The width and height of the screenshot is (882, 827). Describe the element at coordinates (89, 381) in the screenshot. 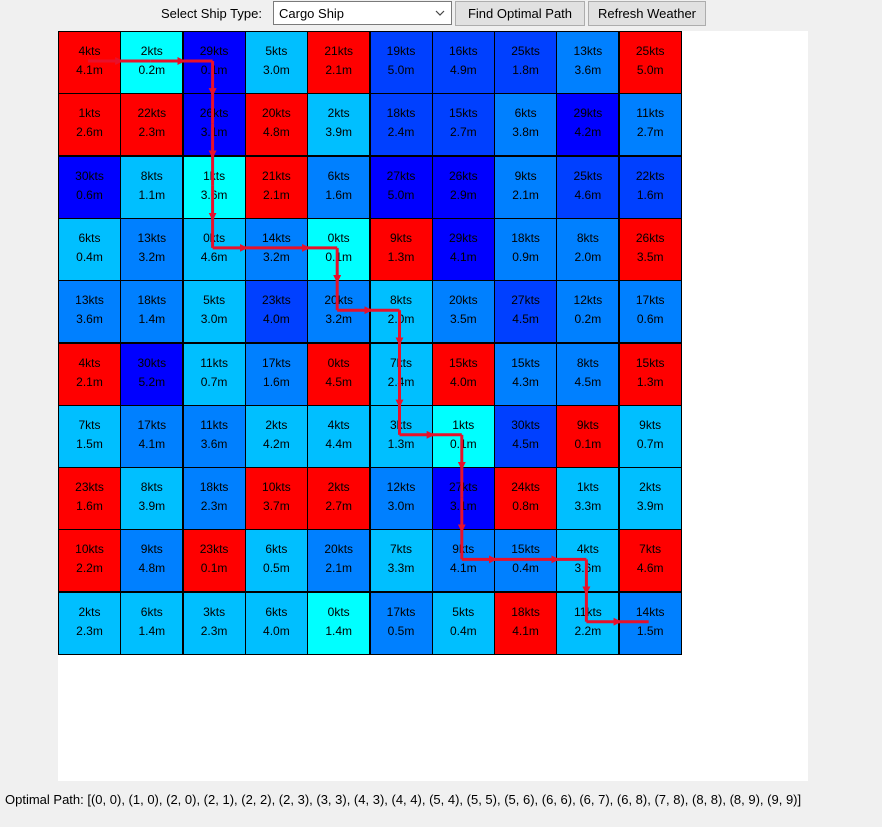

I see `cell-wave-height: 2.1m` at that location.